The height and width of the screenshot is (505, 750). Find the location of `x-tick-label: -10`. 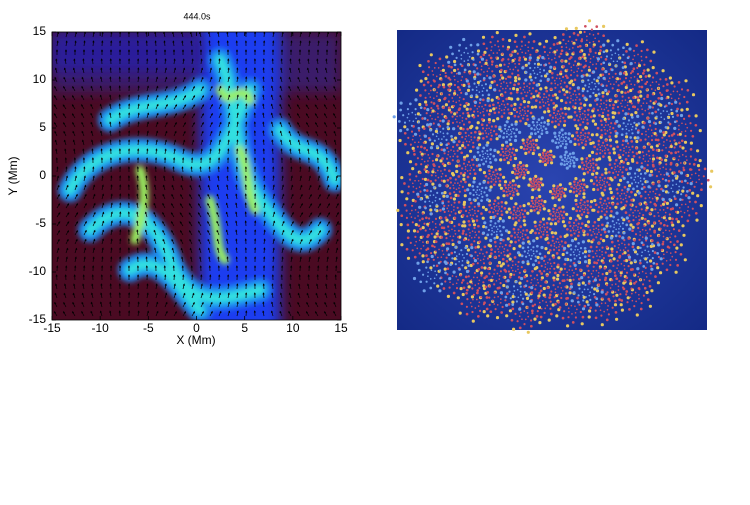

x-tick-label: -10 is located at coordinates (100, 328).